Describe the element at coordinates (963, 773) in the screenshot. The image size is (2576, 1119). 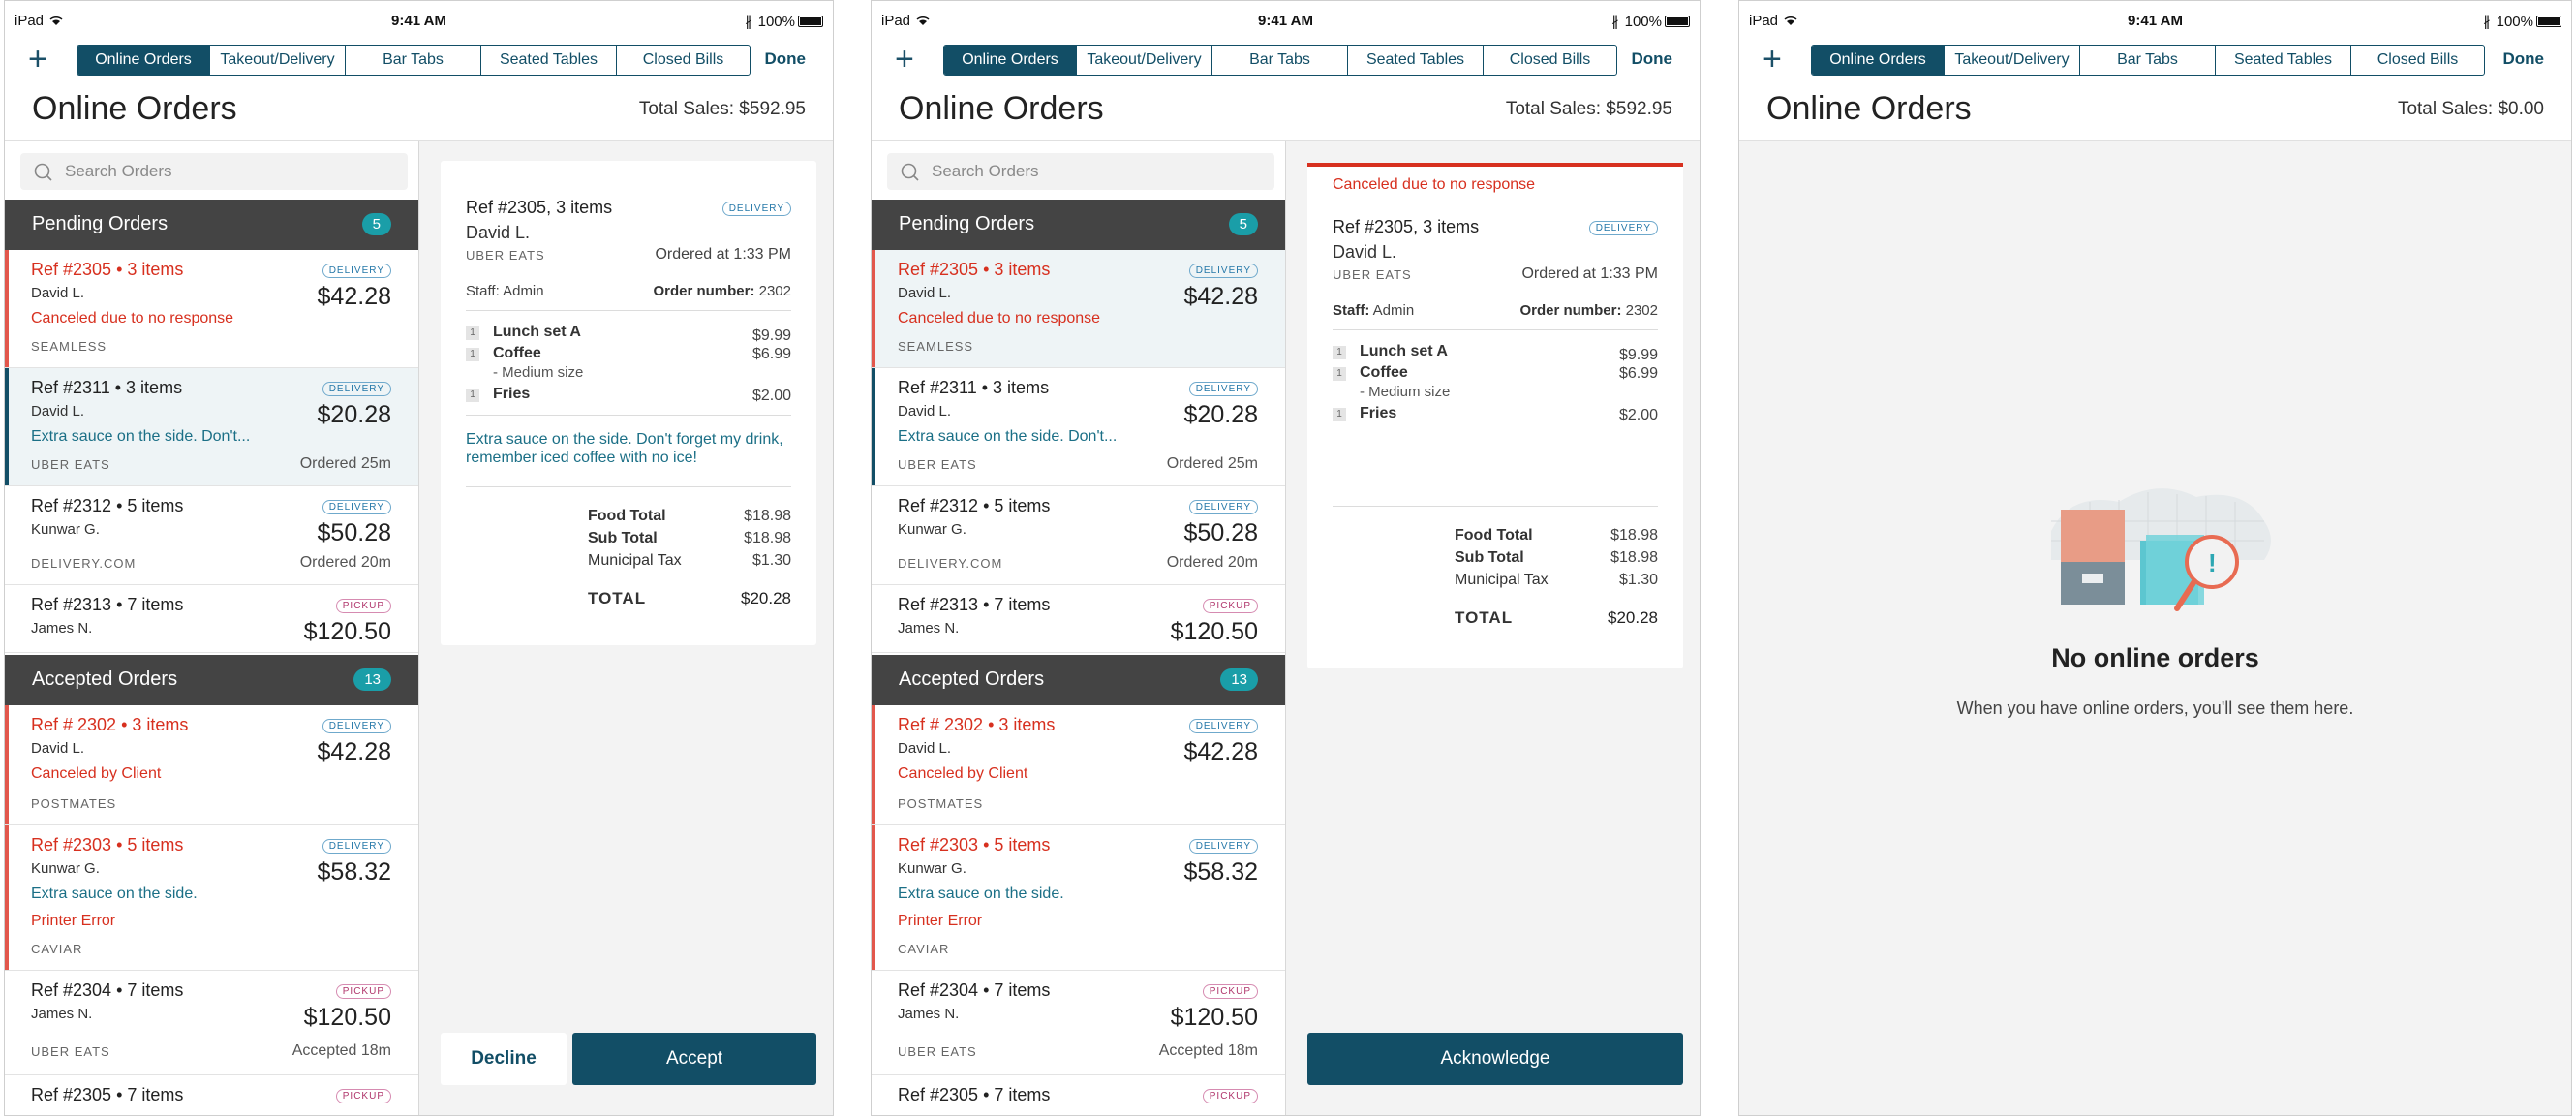
I see `order-status-note: Canceled by Client` at that location.